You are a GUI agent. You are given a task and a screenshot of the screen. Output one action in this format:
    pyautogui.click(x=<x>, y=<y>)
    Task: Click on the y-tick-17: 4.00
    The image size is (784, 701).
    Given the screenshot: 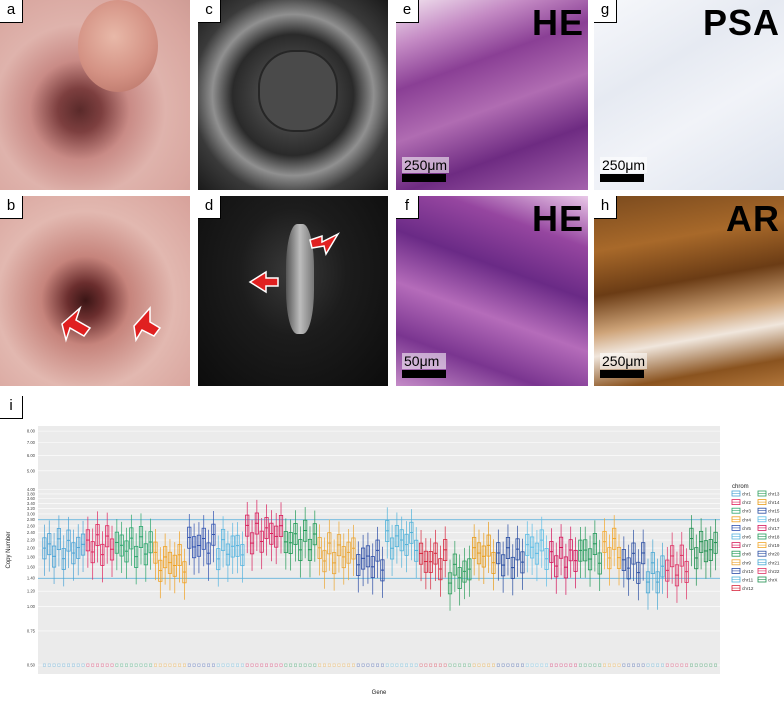 What is the action you would take?
    pyautogui.click(x=31, y=489)
    